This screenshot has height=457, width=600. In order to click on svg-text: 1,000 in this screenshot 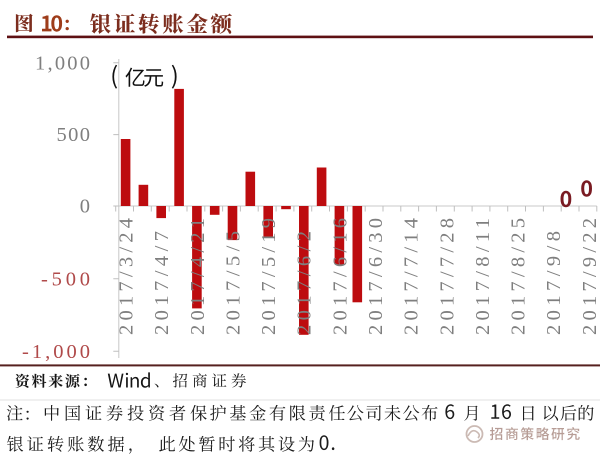, I will do `click(62, 63)`.